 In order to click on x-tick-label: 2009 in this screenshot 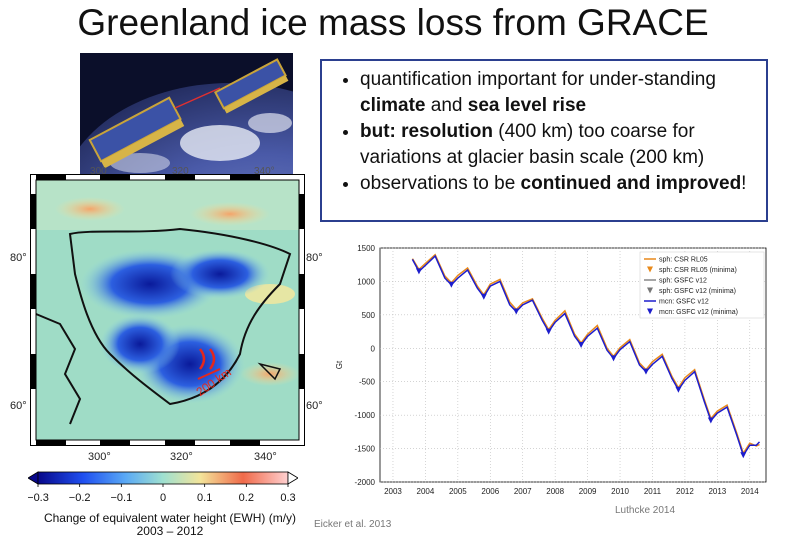, I will do `click(588, 491)`.